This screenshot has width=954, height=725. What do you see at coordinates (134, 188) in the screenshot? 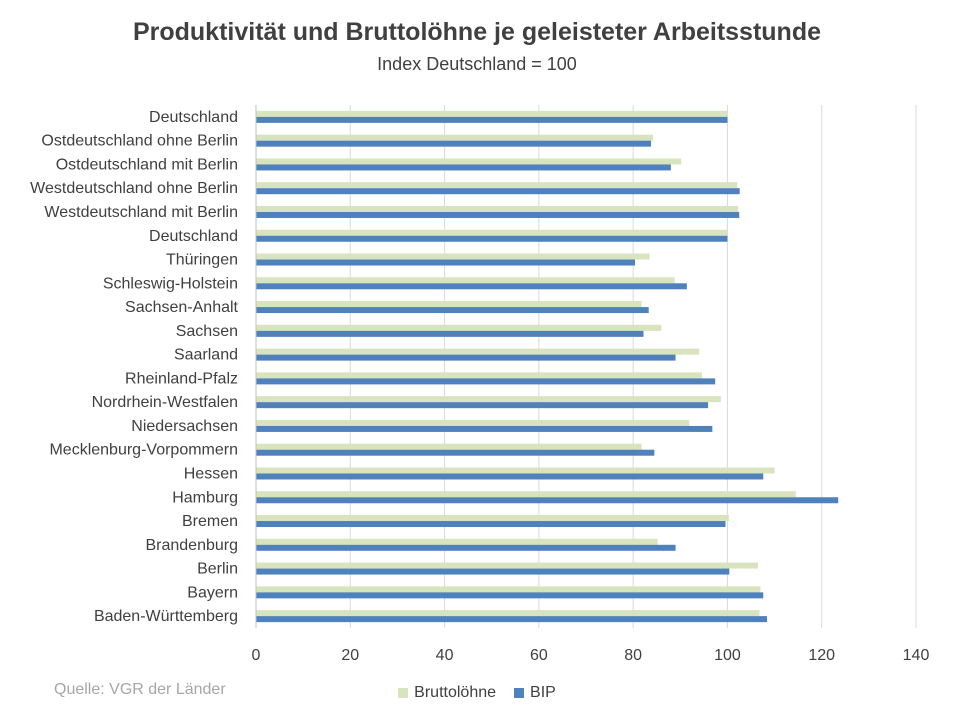
I see `category-label: Westdeutschland ohne Berlin` at bounding box center [134, 188].